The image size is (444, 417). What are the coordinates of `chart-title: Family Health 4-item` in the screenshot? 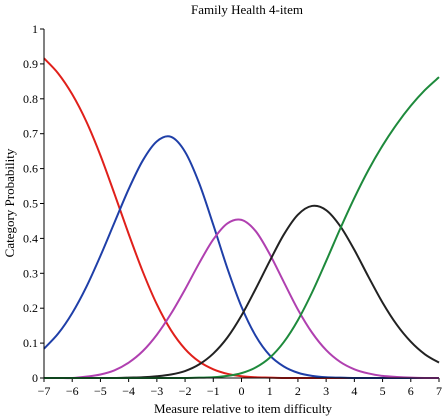 It's located at (247, 9).